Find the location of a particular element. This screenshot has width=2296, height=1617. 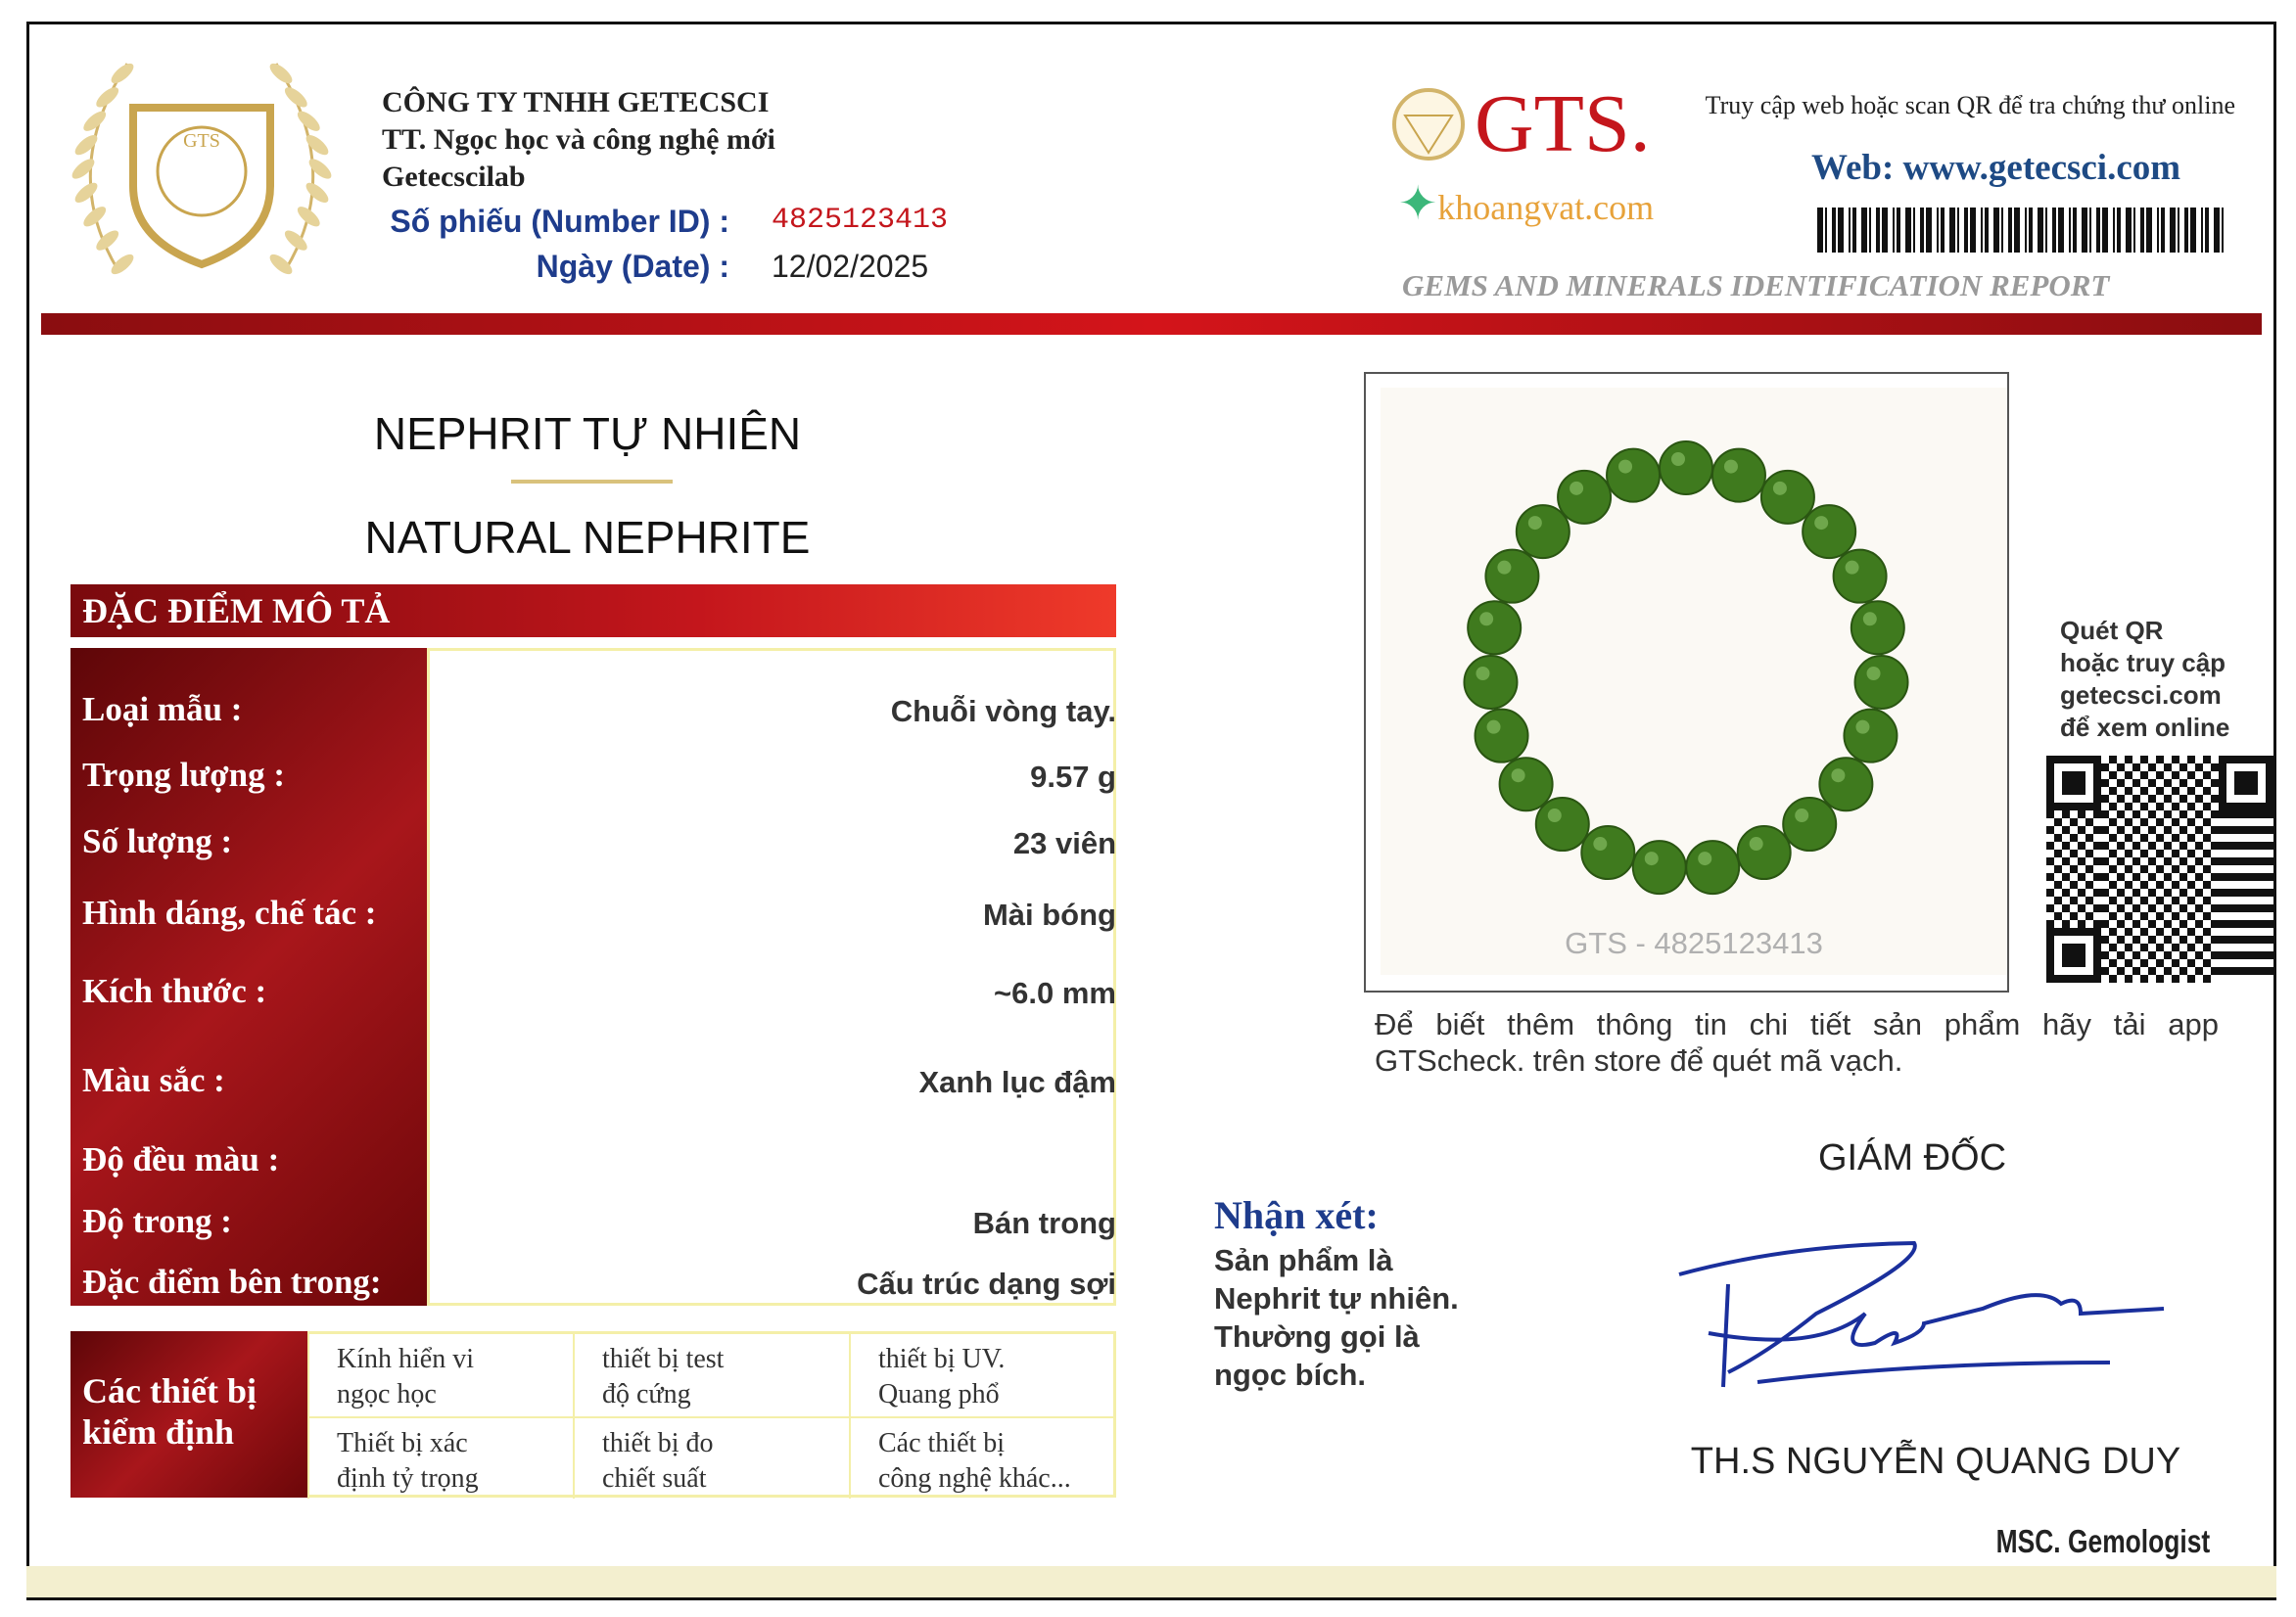

wreath-leaf is located at coordinates (308, 217).